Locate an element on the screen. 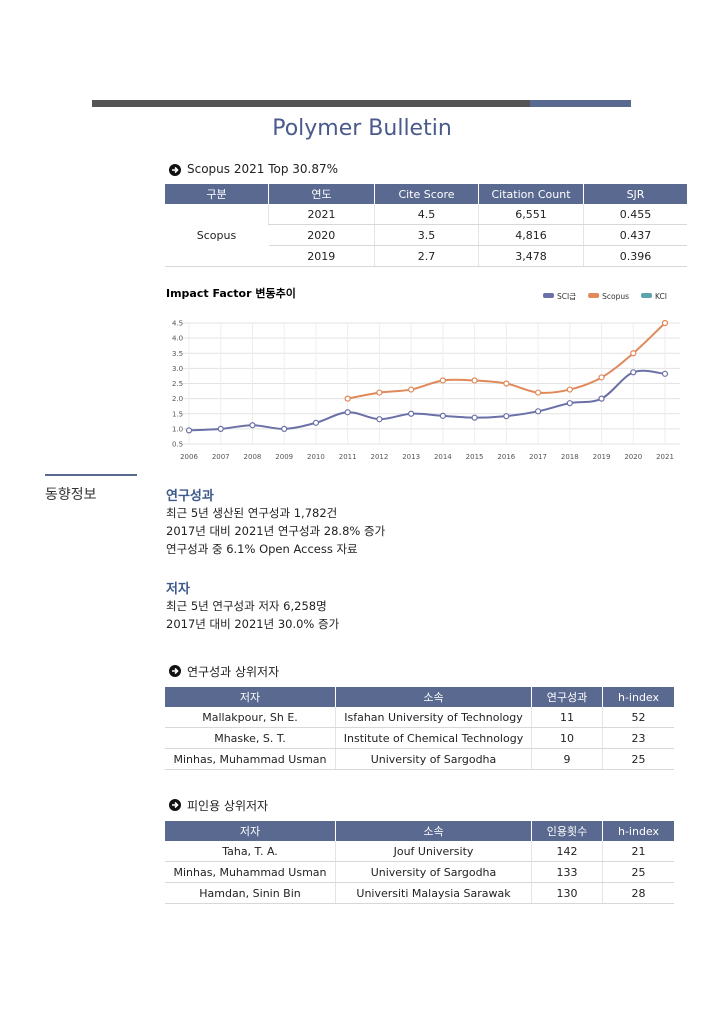 The width and height of the screenshot is (724, 1024). table-cell: 4.5 is located at coordinates (426, 214).